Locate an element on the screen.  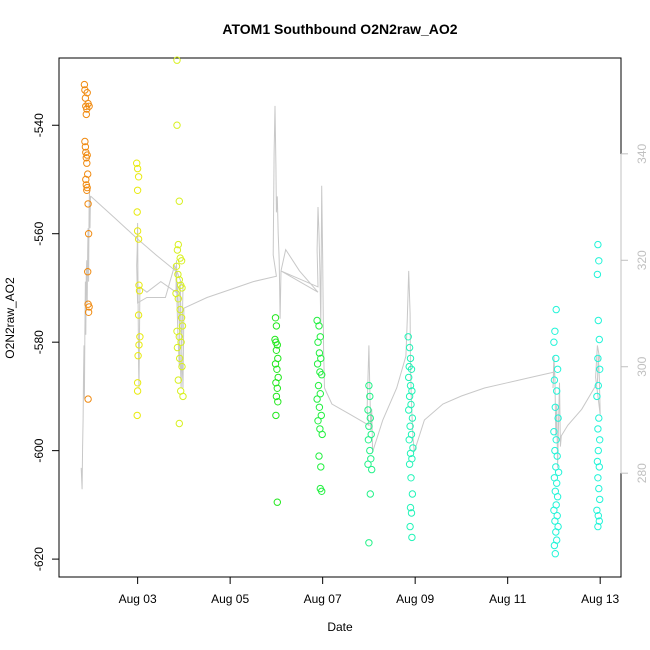
x-tick-label: Aug 09 is located at coordinates (415, 599).